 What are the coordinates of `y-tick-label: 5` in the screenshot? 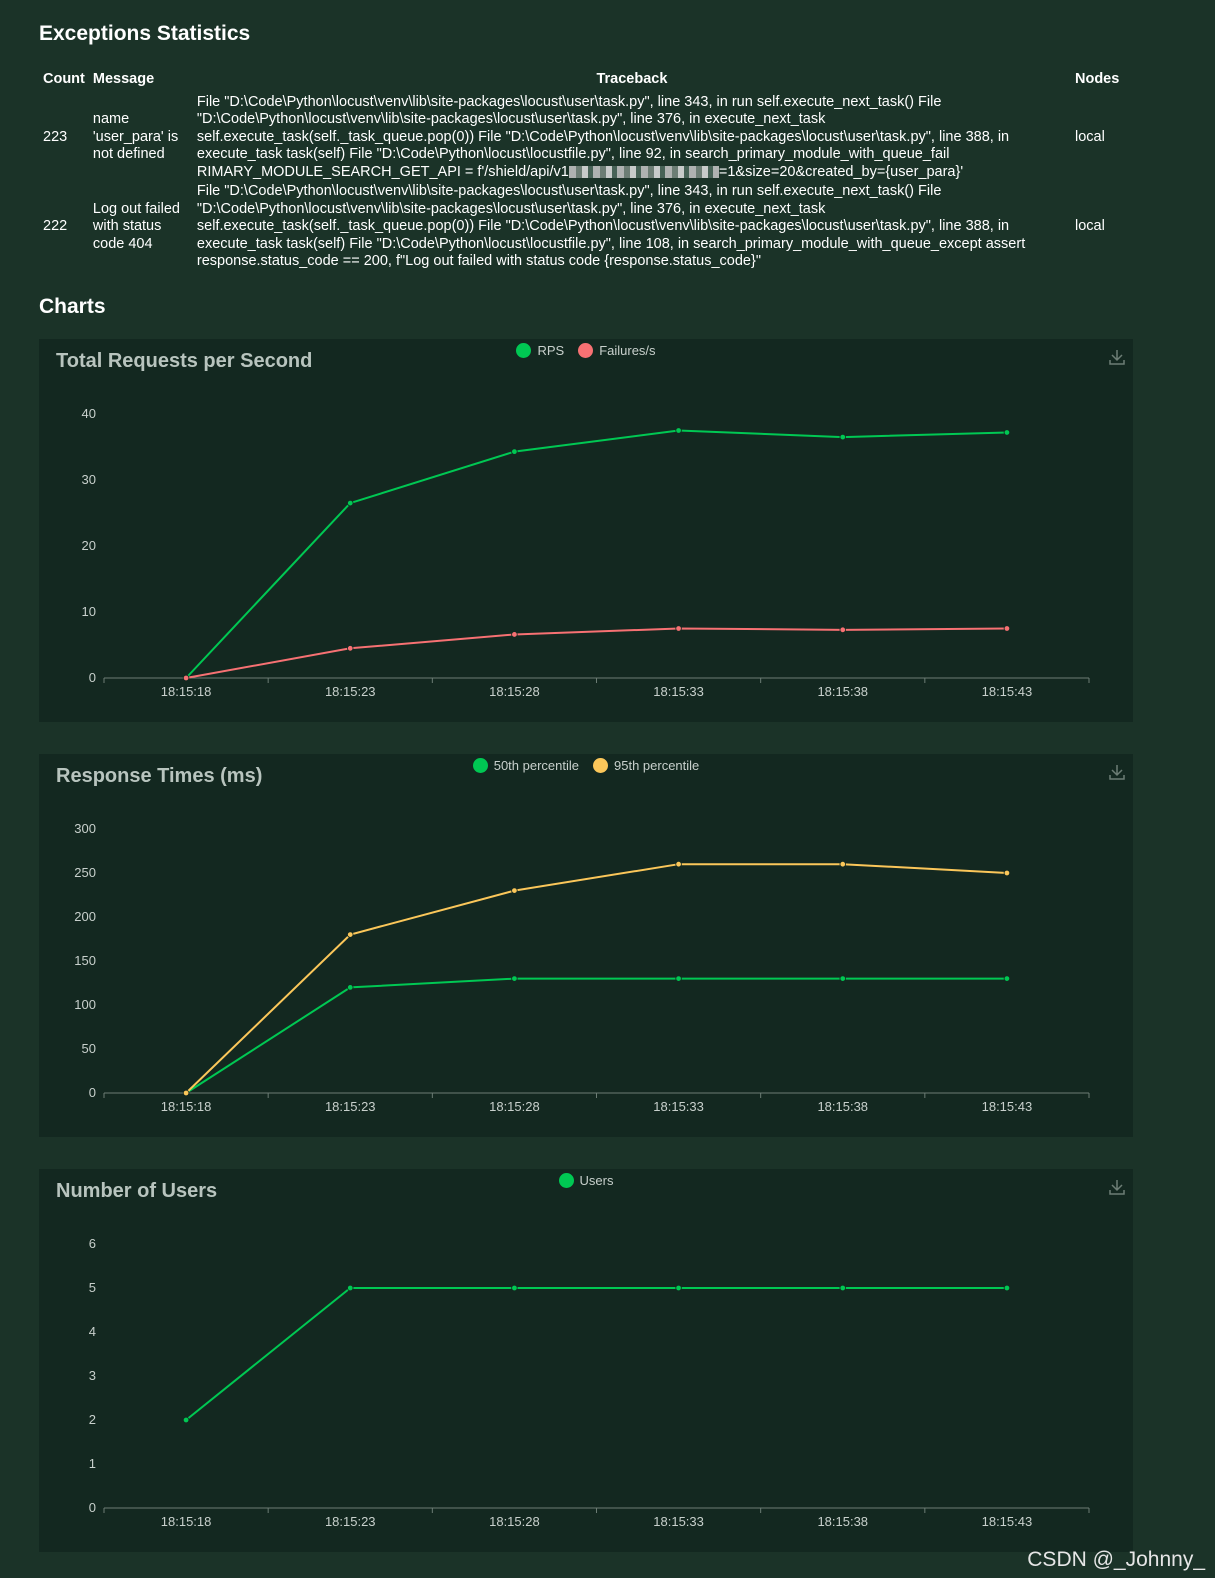 It's located at (92, 1287).